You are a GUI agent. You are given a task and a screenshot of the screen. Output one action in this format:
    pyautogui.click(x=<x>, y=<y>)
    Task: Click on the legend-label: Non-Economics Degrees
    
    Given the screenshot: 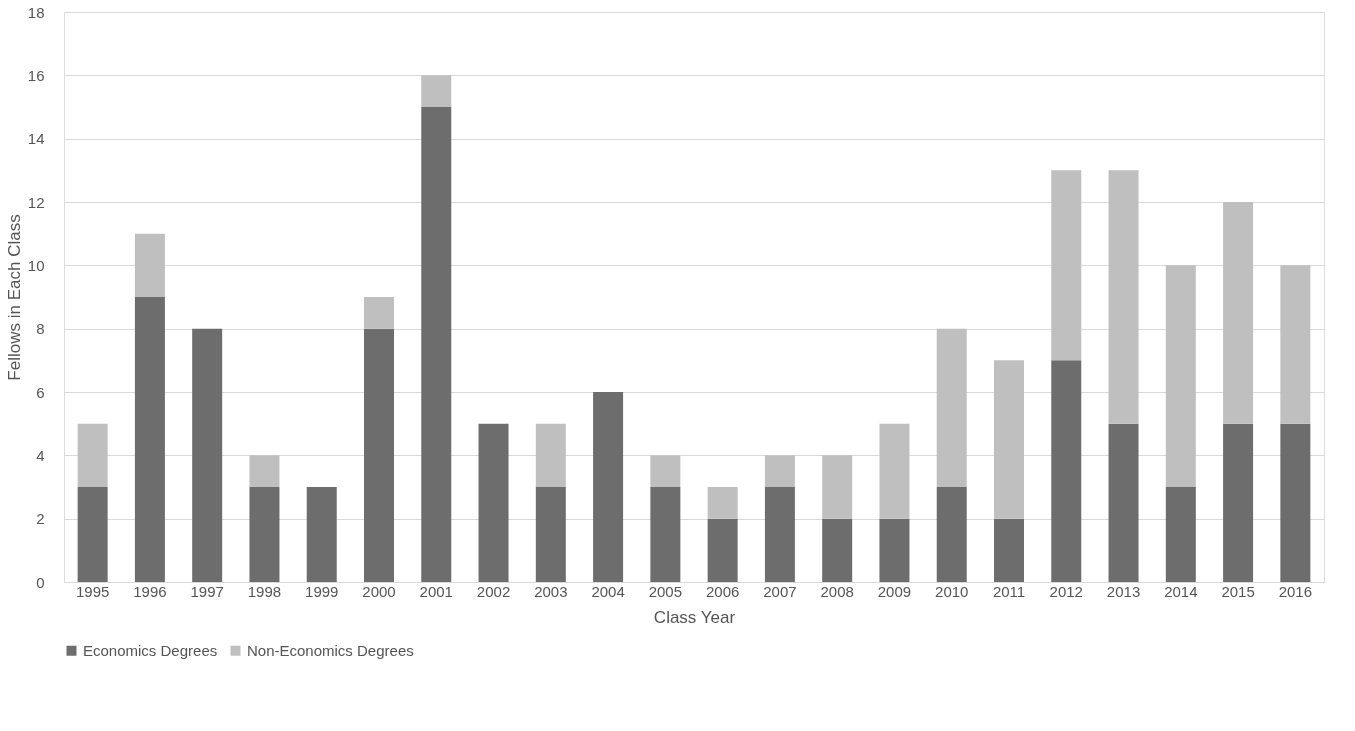 What is the action you would take?
    pyautogui.click(x=330, y=650)
    